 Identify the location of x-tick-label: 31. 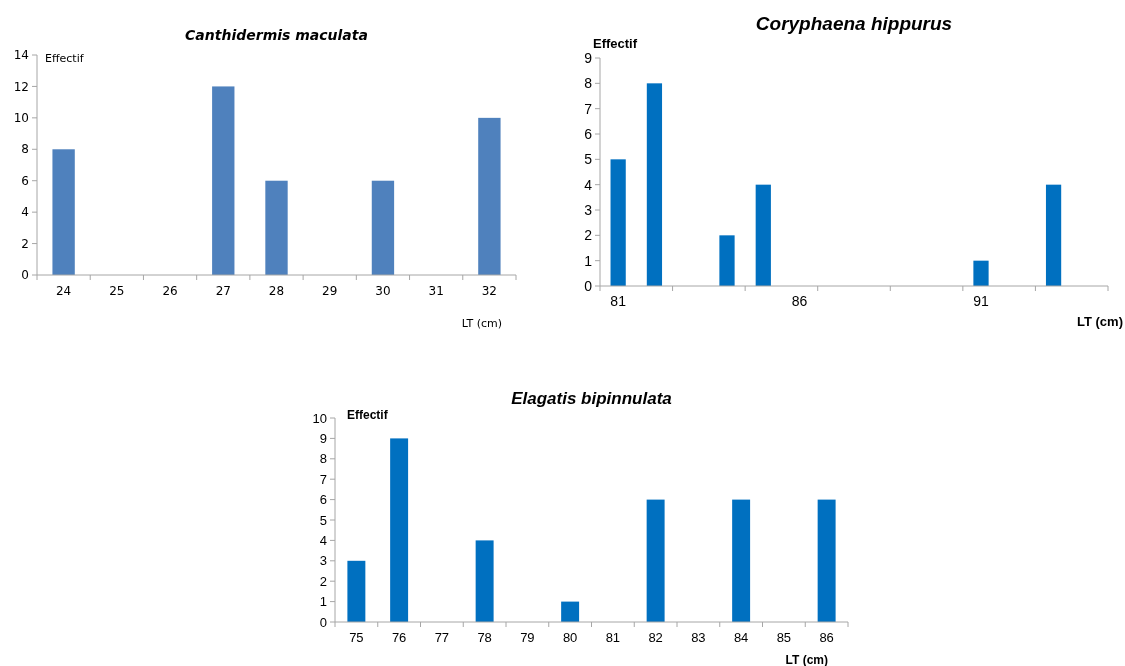
(436, 291).